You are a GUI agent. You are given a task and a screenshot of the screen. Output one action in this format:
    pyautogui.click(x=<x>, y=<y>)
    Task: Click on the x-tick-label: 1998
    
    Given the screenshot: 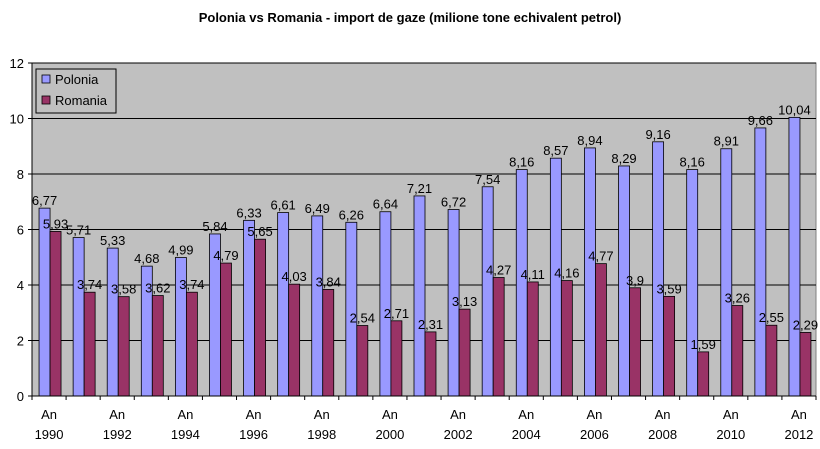 What is the action you would take?
    pyautogui.click(x=321, y=434)
    